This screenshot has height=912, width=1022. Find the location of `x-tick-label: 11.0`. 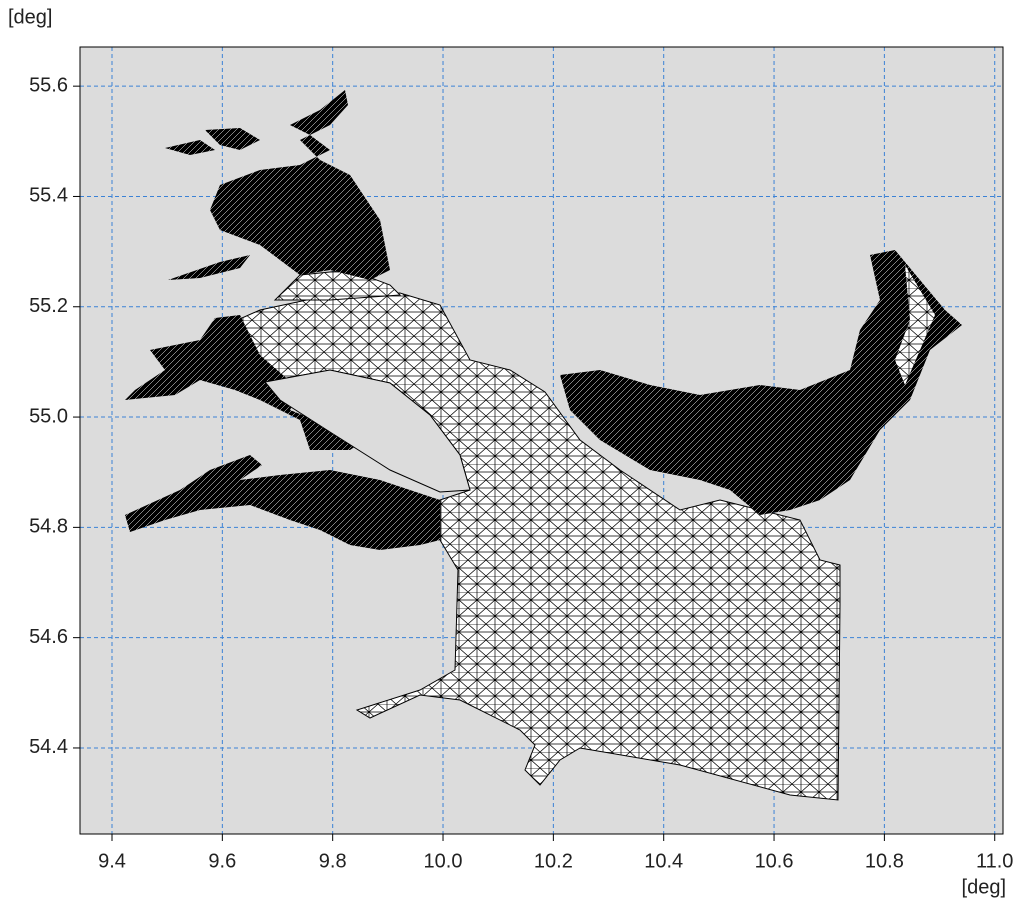

x-tick-label: 11.0 is located at coordinates (994, 861).